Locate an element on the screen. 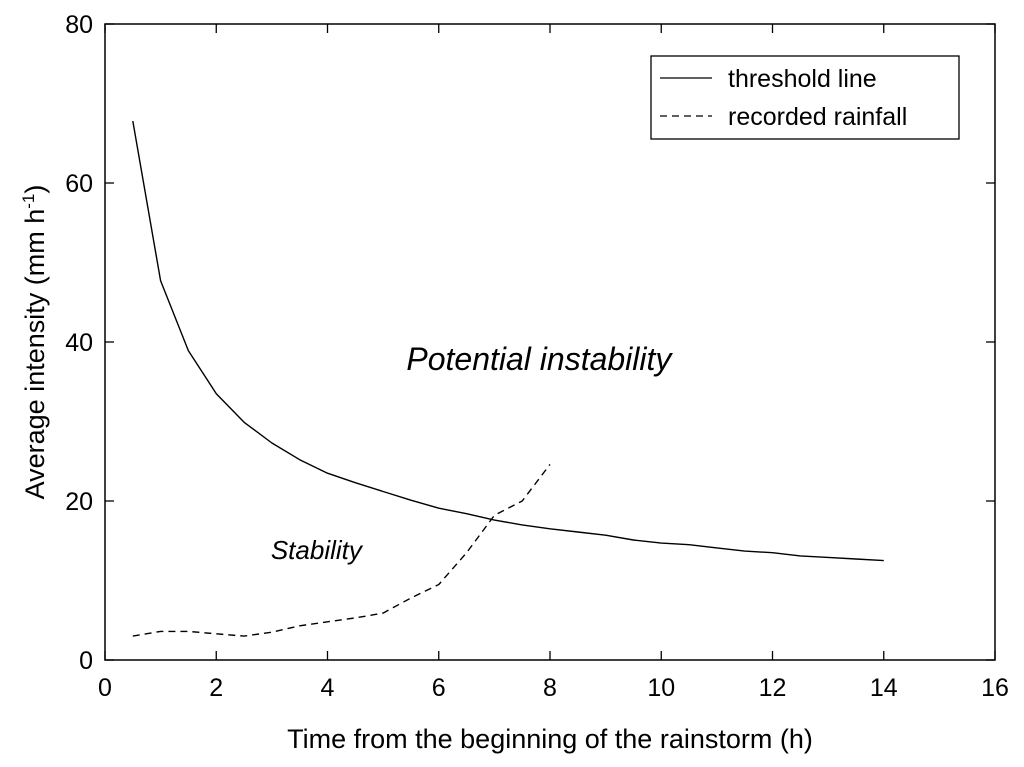  x-tick-label: 6 is located at coordinates (439, 688).